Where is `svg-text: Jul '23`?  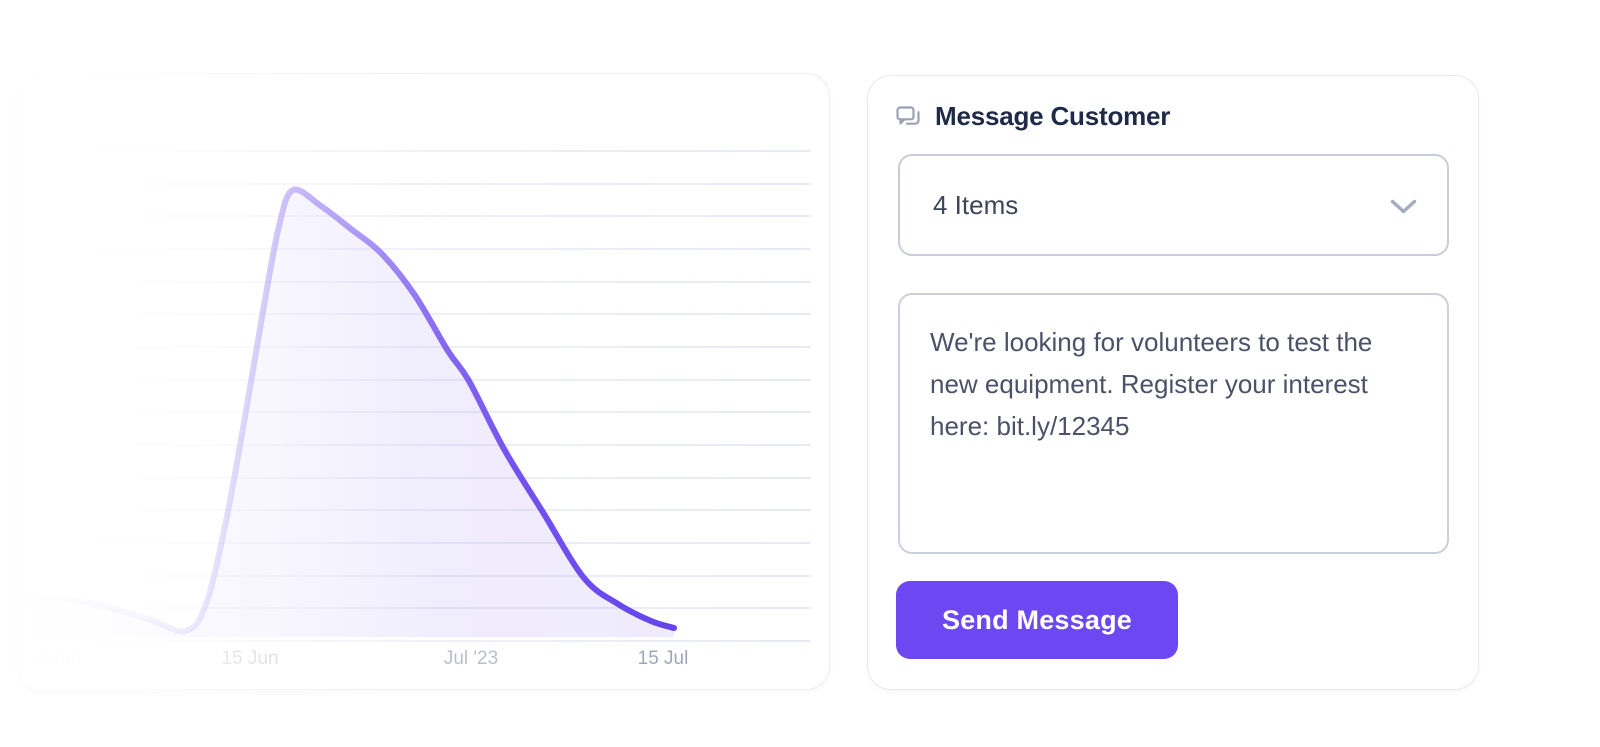 svg-text: Jul '23 is located at coordinates (471, 658).